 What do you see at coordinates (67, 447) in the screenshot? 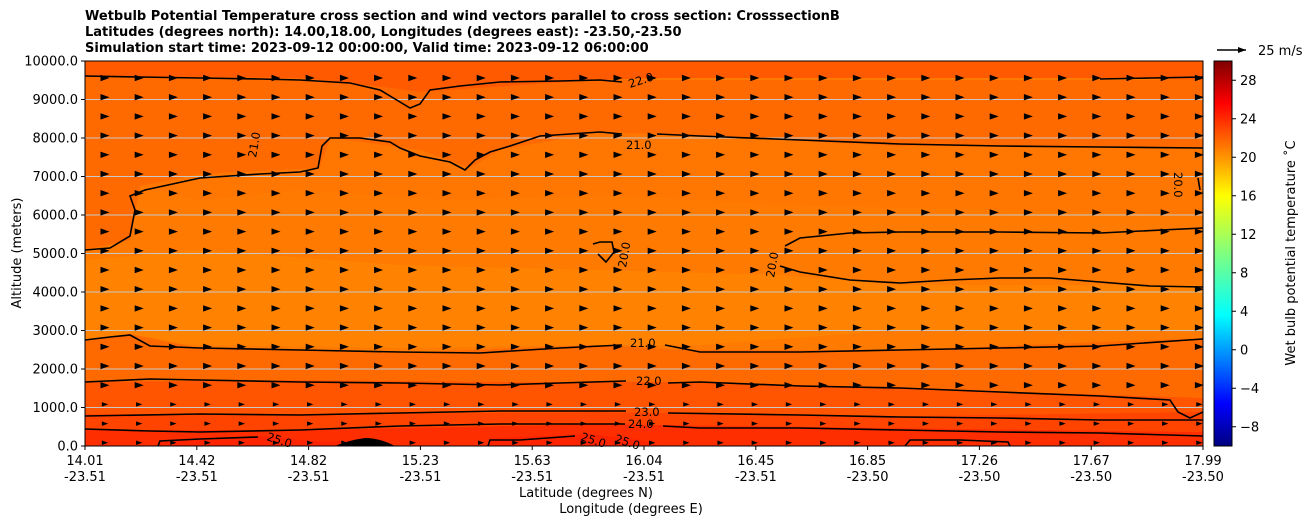
I see `y-tick-label: 0.0` at bounding box center [67, 447].